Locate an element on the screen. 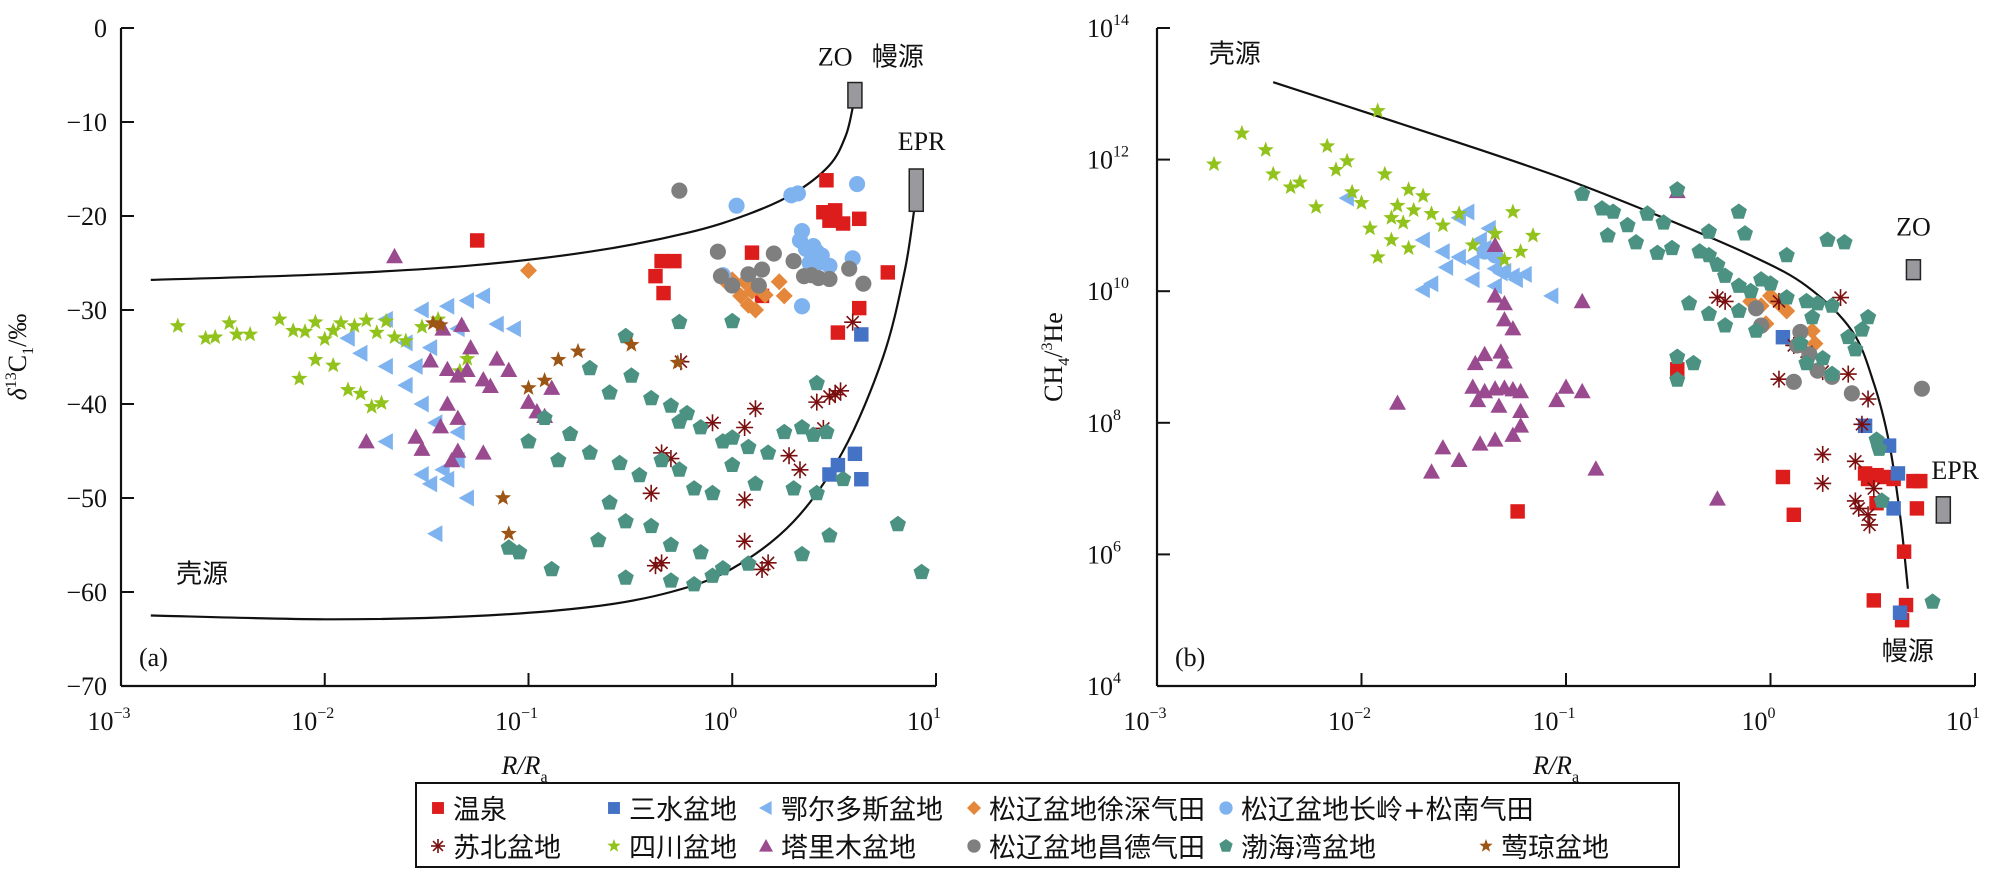 The image size is (2000, 872). series-鄂尔多斯盆地 is located at coordinates (1448, 247).